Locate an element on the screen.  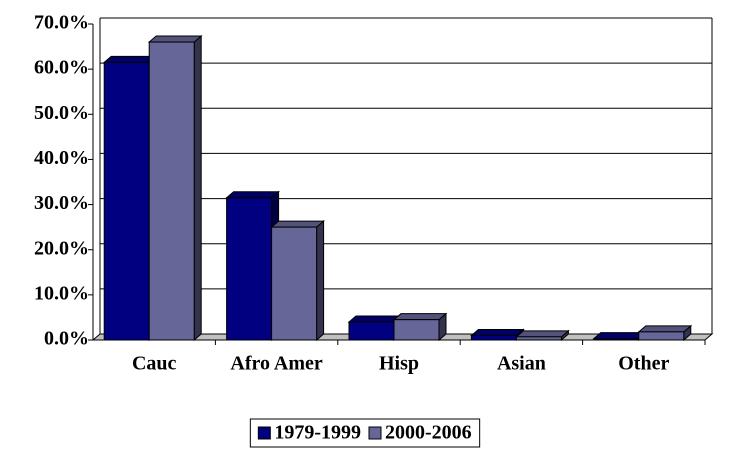
y-tick-label: 0.0% is located at coordinates (66, 339).